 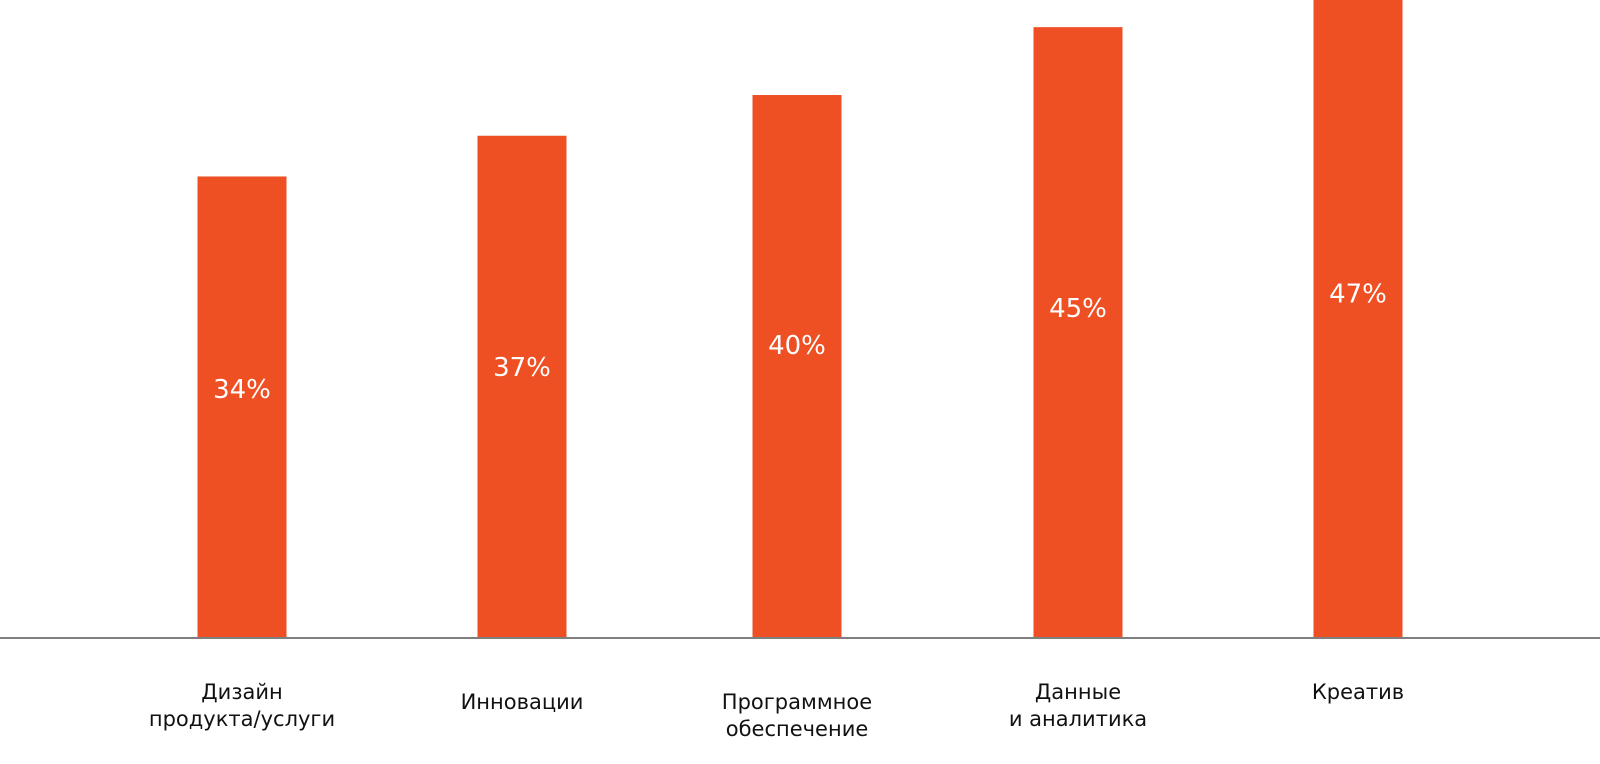 What do you see at coordinates (1358, 294) in the screenshot?
I see `bar-value-label-4: 47%` at bounding box center [1358, 294].